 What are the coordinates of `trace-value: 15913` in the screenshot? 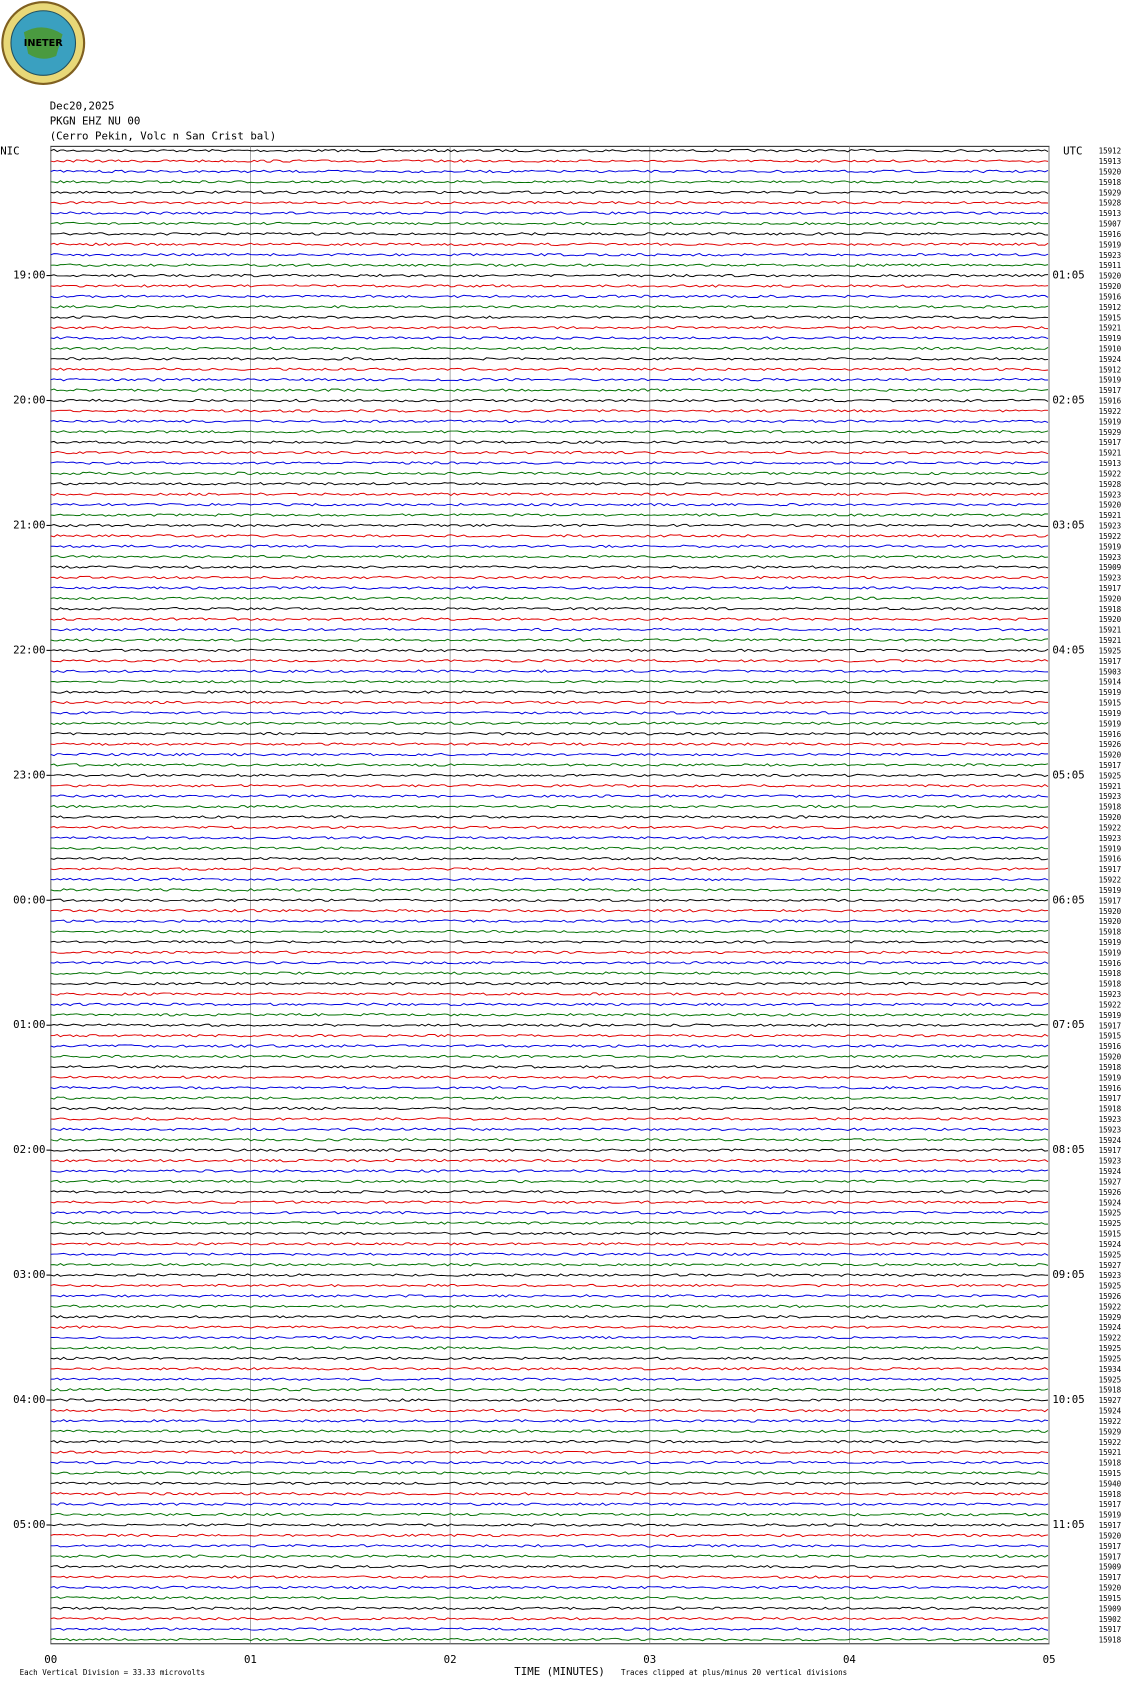 It's located at (1110, 213).